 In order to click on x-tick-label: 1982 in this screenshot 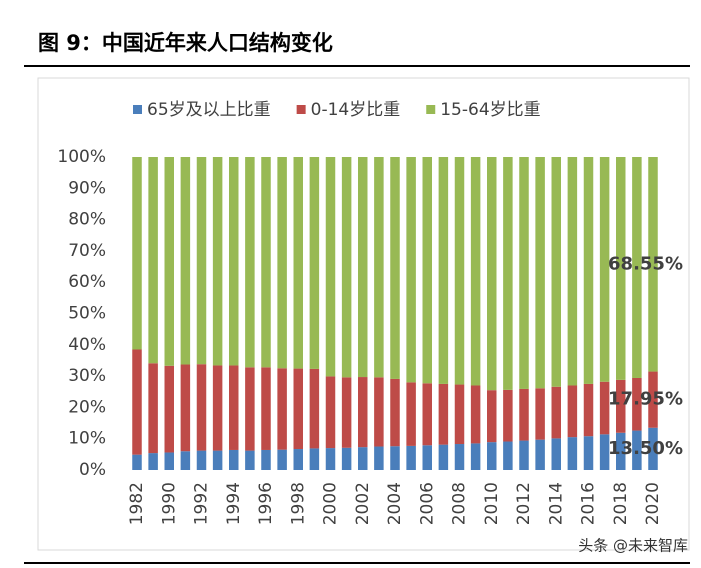, I will do `click(137, 503)`.